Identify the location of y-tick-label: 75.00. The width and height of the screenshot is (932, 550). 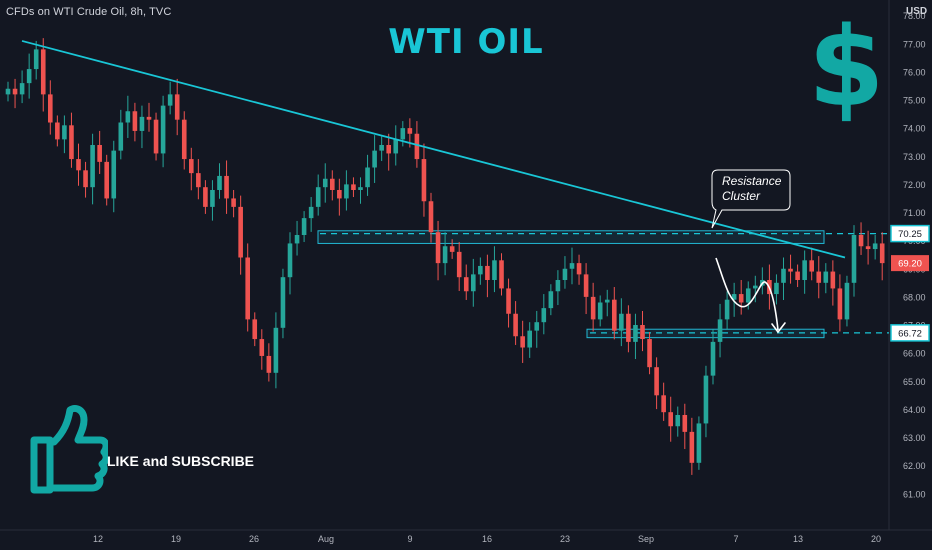
(914, 101).